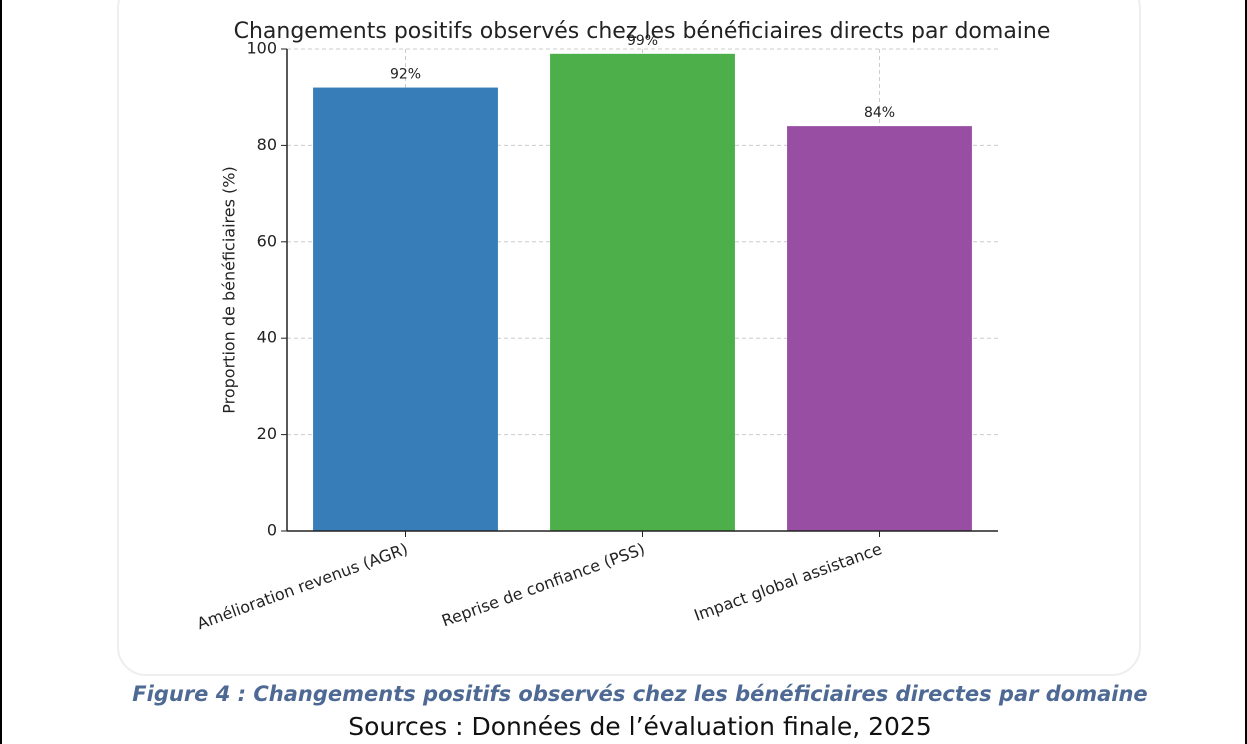 Image resolution: width=1247 pixels, height=744 pixels. Describe the element at coordinates (405, 75) in the screenshot. I see `data-label: 92%` at that location.